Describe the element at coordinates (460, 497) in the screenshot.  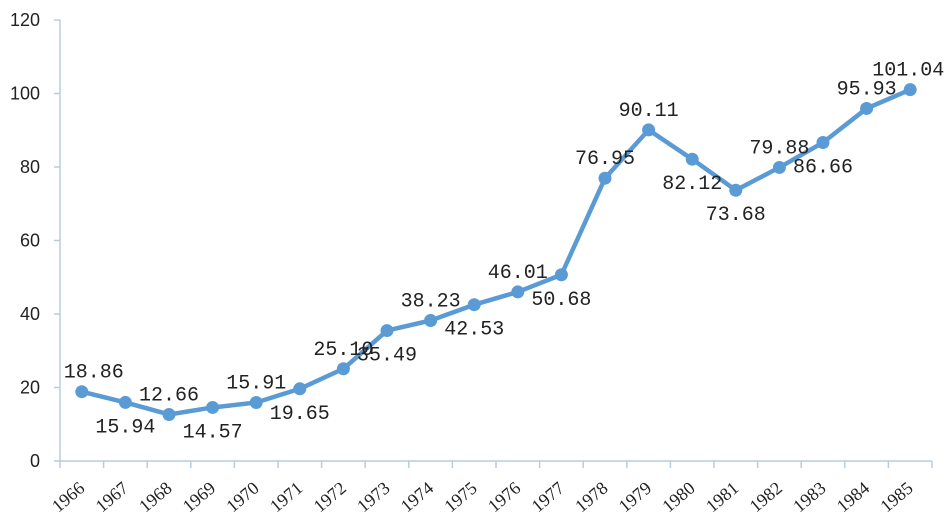
I see `x-tick-label: 1975` at that location.